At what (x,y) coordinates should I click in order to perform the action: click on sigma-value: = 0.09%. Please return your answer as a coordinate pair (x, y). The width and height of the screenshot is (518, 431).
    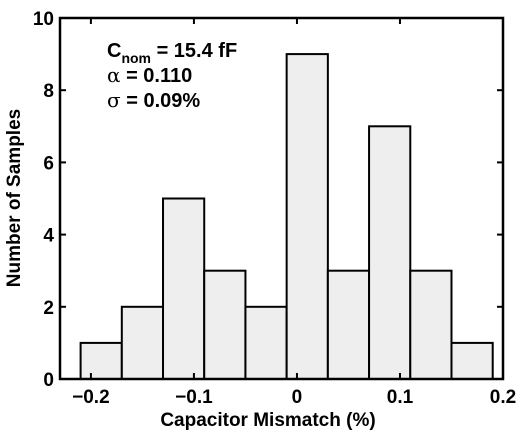
    Looking at the image, I should click on (161, 101).